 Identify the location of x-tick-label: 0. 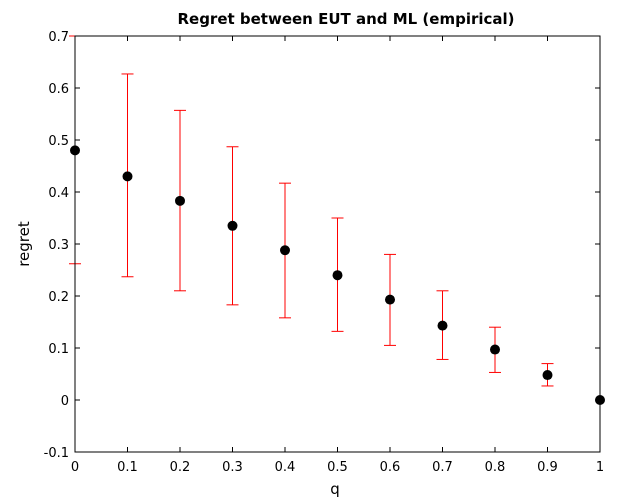
(75, 467).